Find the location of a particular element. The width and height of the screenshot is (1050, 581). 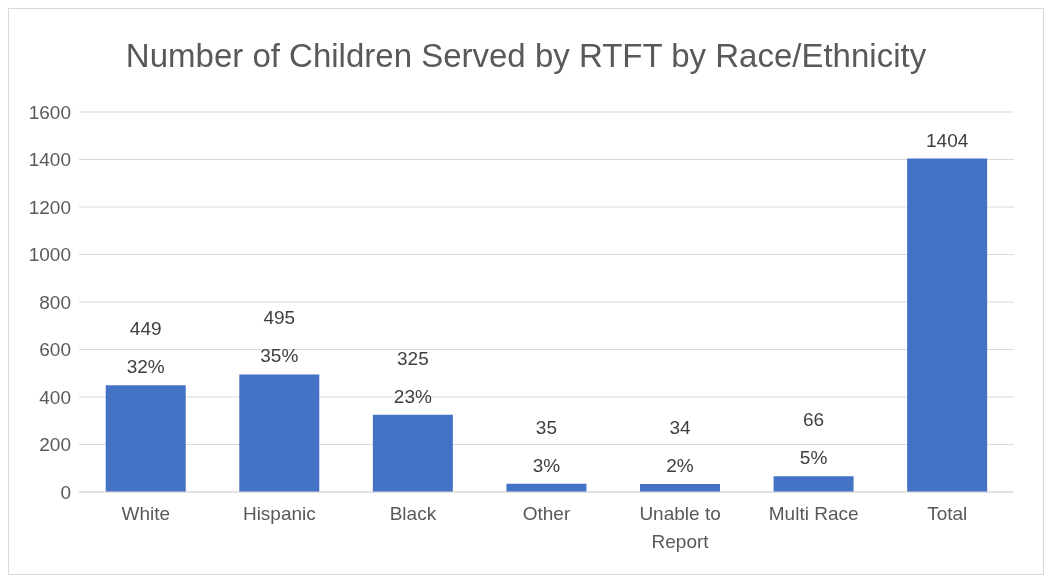

x-tick-label: White is located at coordinates (146, 513).